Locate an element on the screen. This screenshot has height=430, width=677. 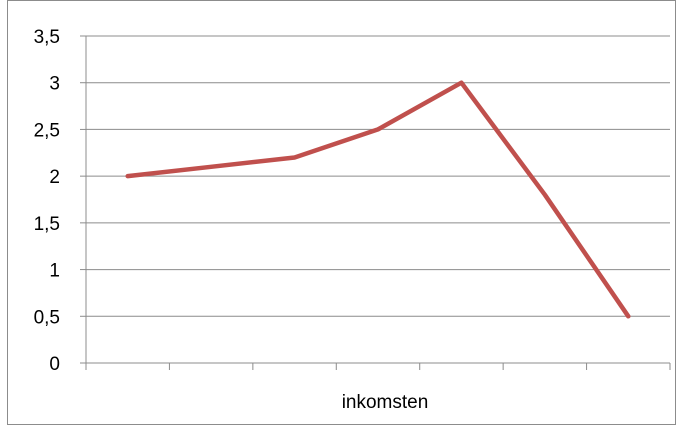
x-axis-label: inkomsten is located at coordinates (385, 402).